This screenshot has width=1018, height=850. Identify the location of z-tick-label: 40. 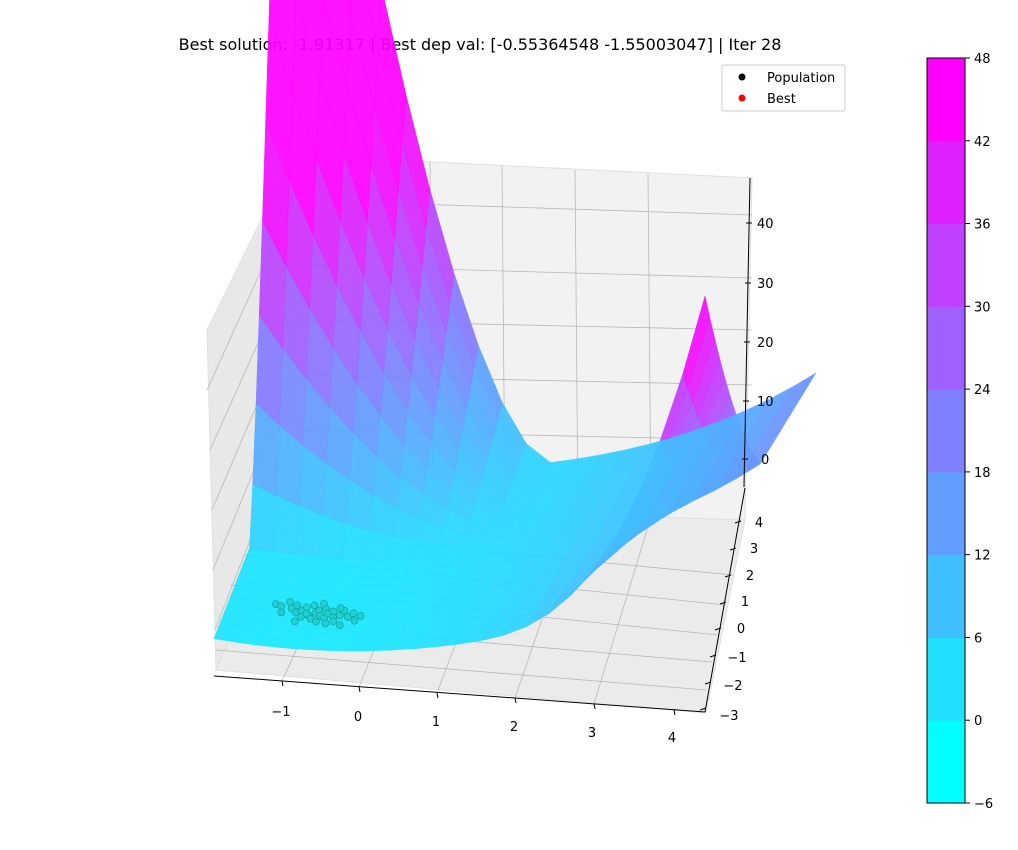
(765, 224).